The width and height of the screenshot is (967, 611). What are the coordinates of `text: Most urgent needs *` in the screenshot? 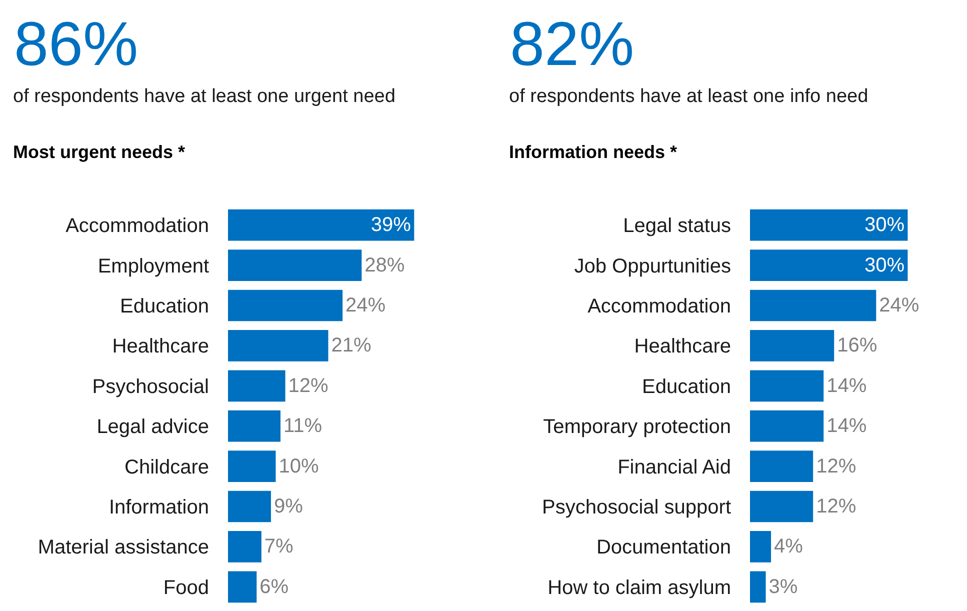 It's located at (99, 152).